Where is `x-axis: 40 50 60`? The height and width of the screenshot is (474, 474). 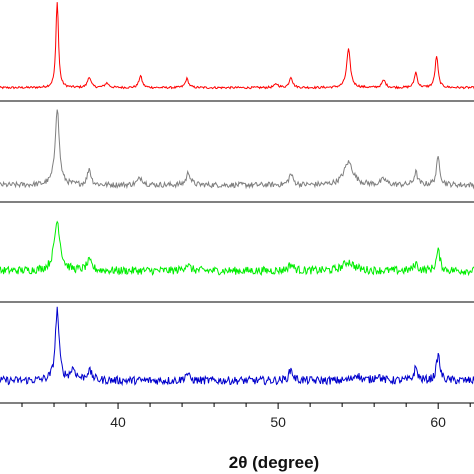 x-axis: 40 50 60 is located at coordinates (246, 416).